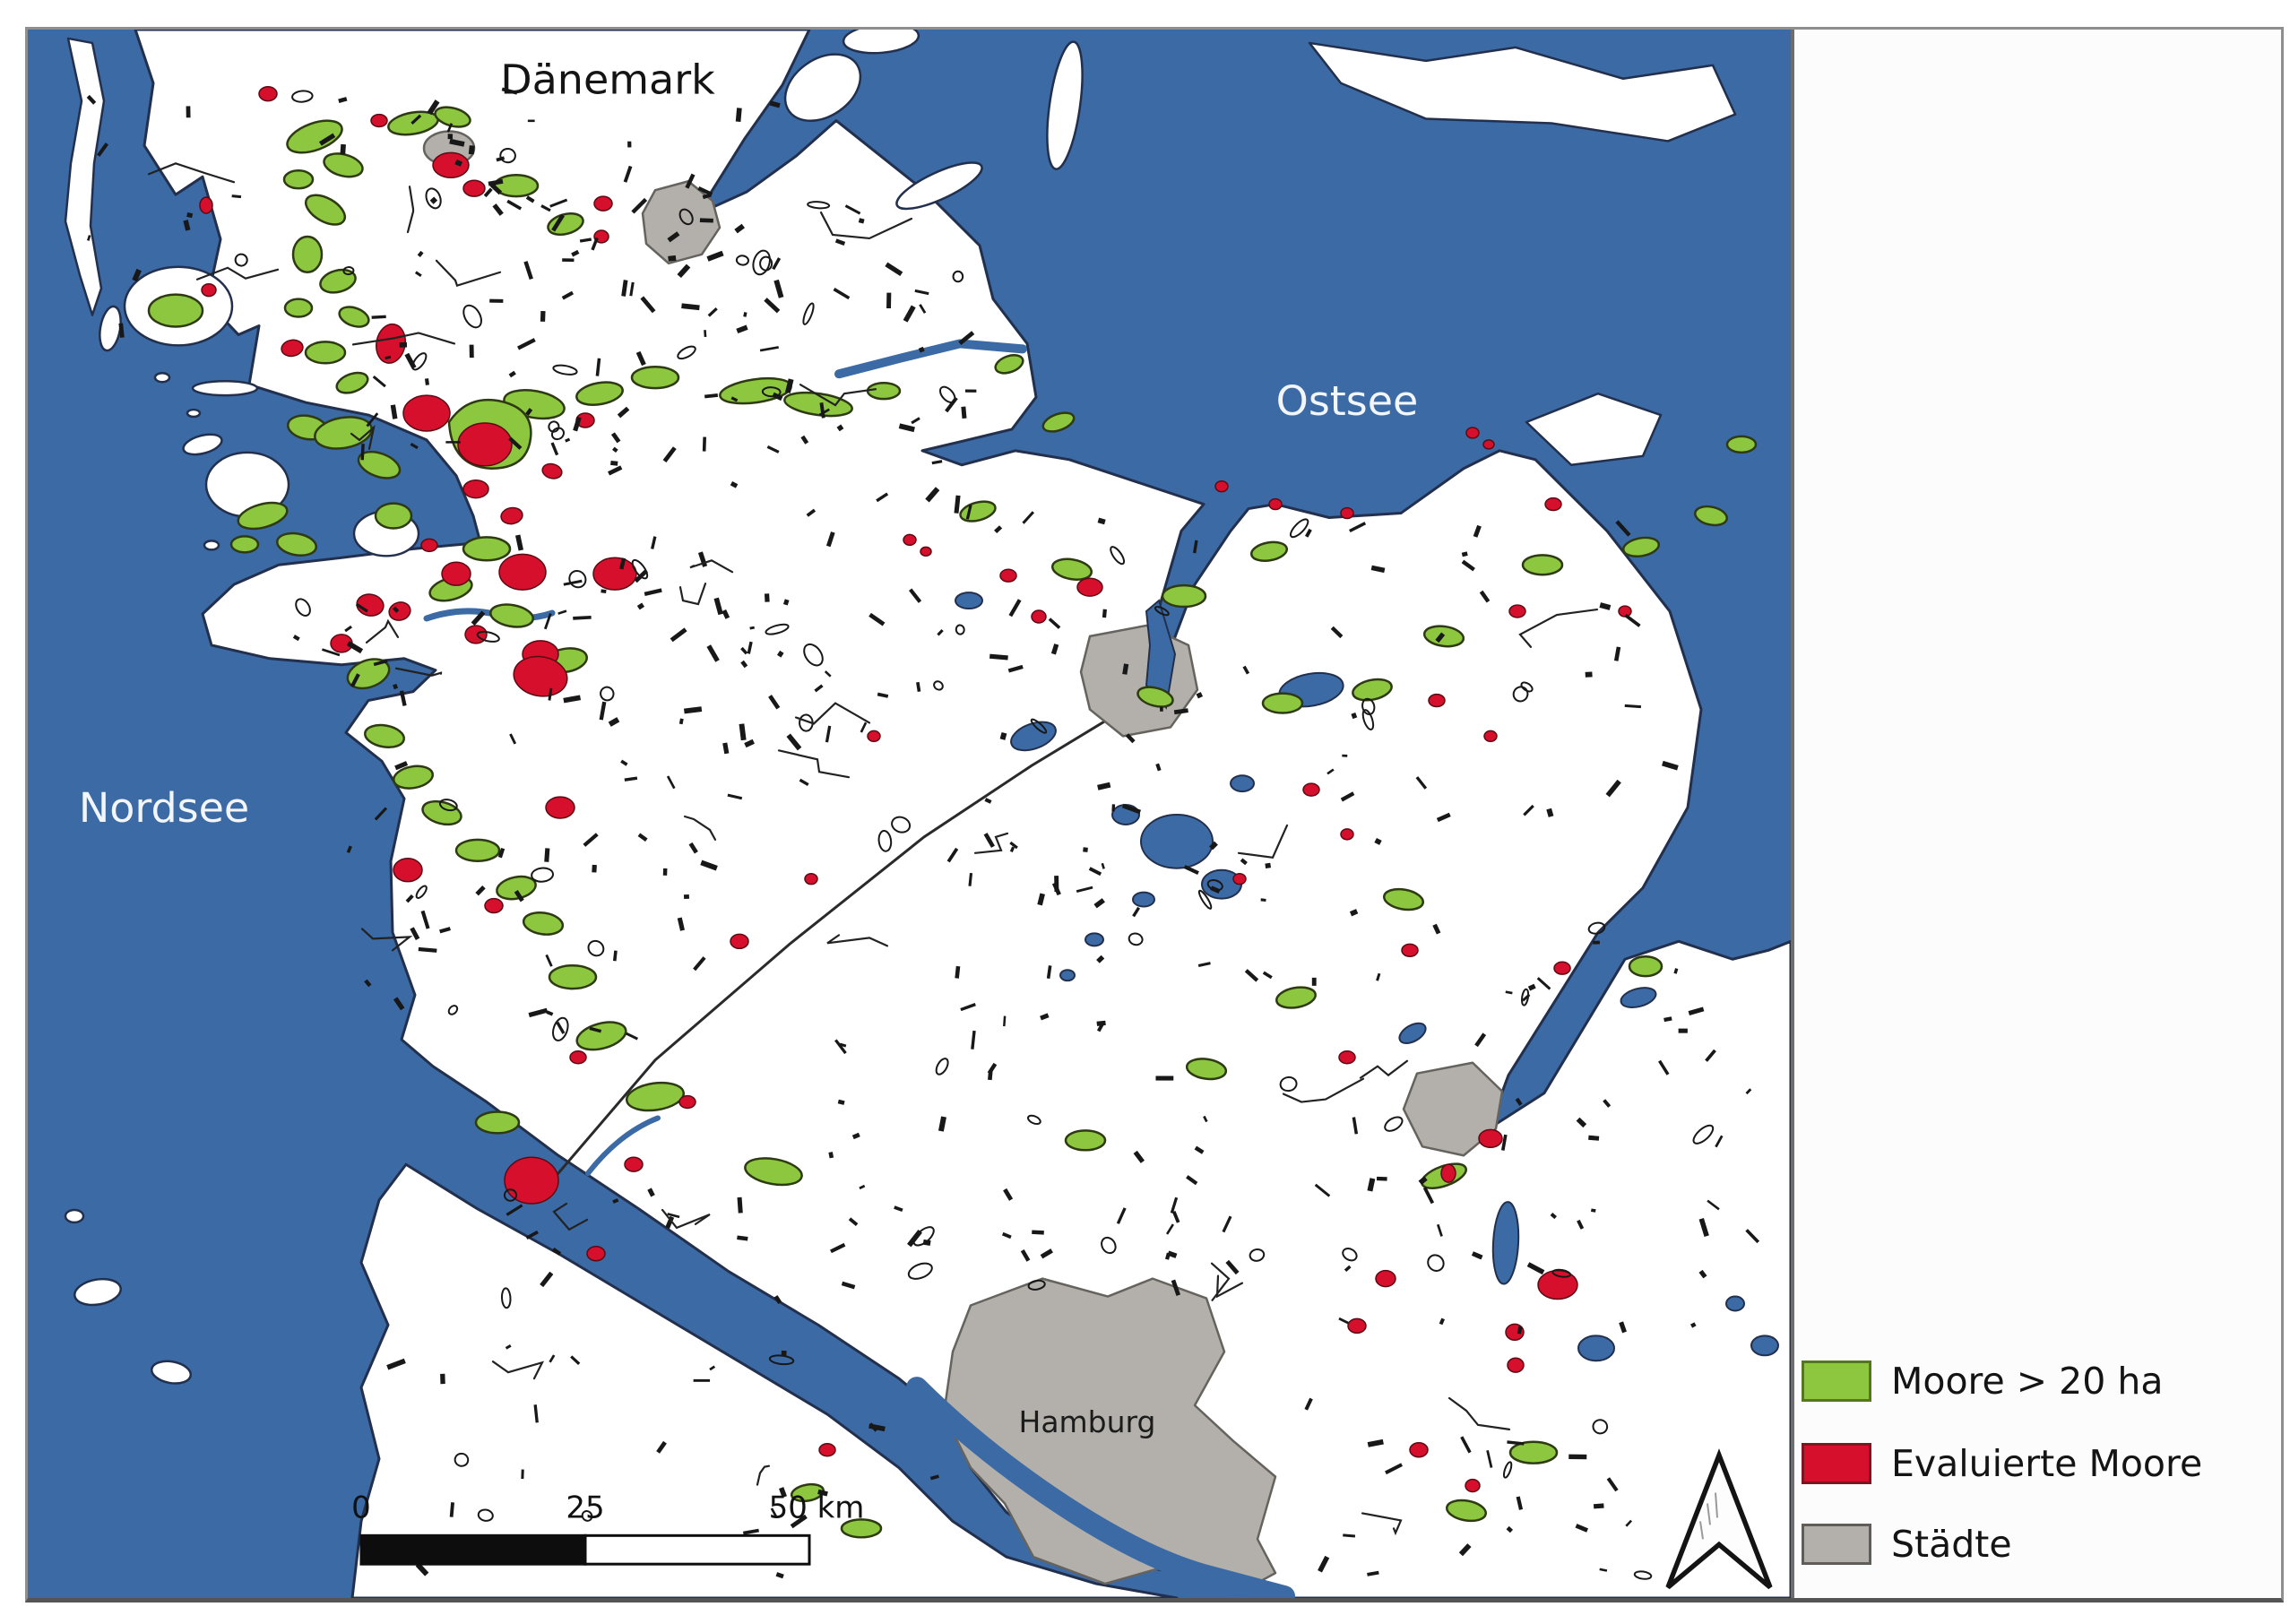  Describe the element at coordinates (164, 807) in the screenshot. I see `label-north-sea: Nordsee` at that location.